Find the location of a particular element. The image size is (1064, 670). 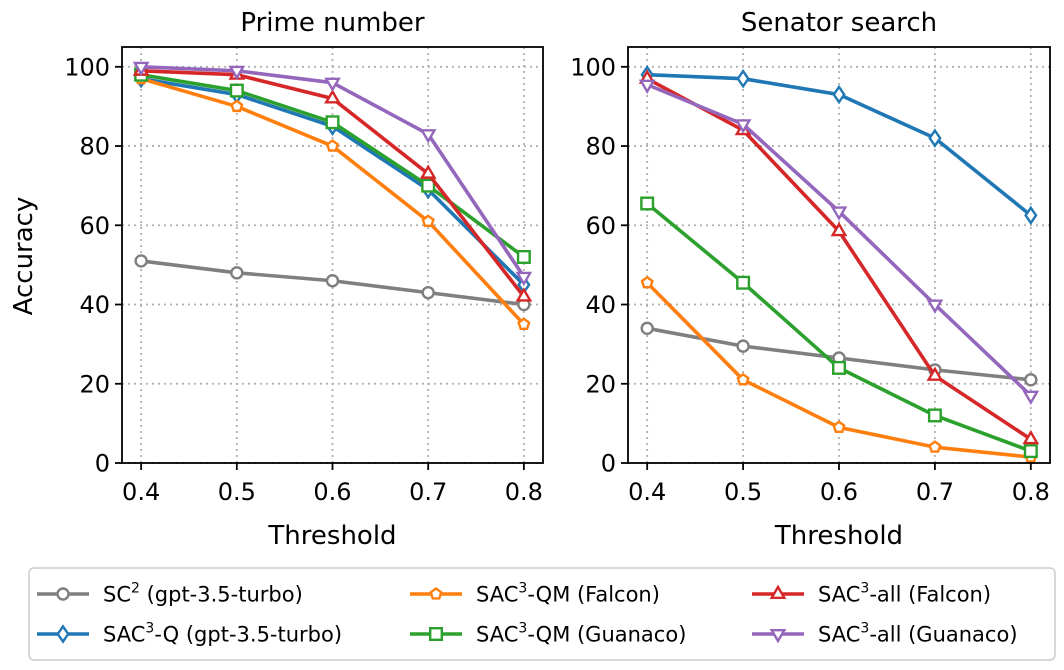

y-tick-label: 80 is located at coordinates (94, 147).